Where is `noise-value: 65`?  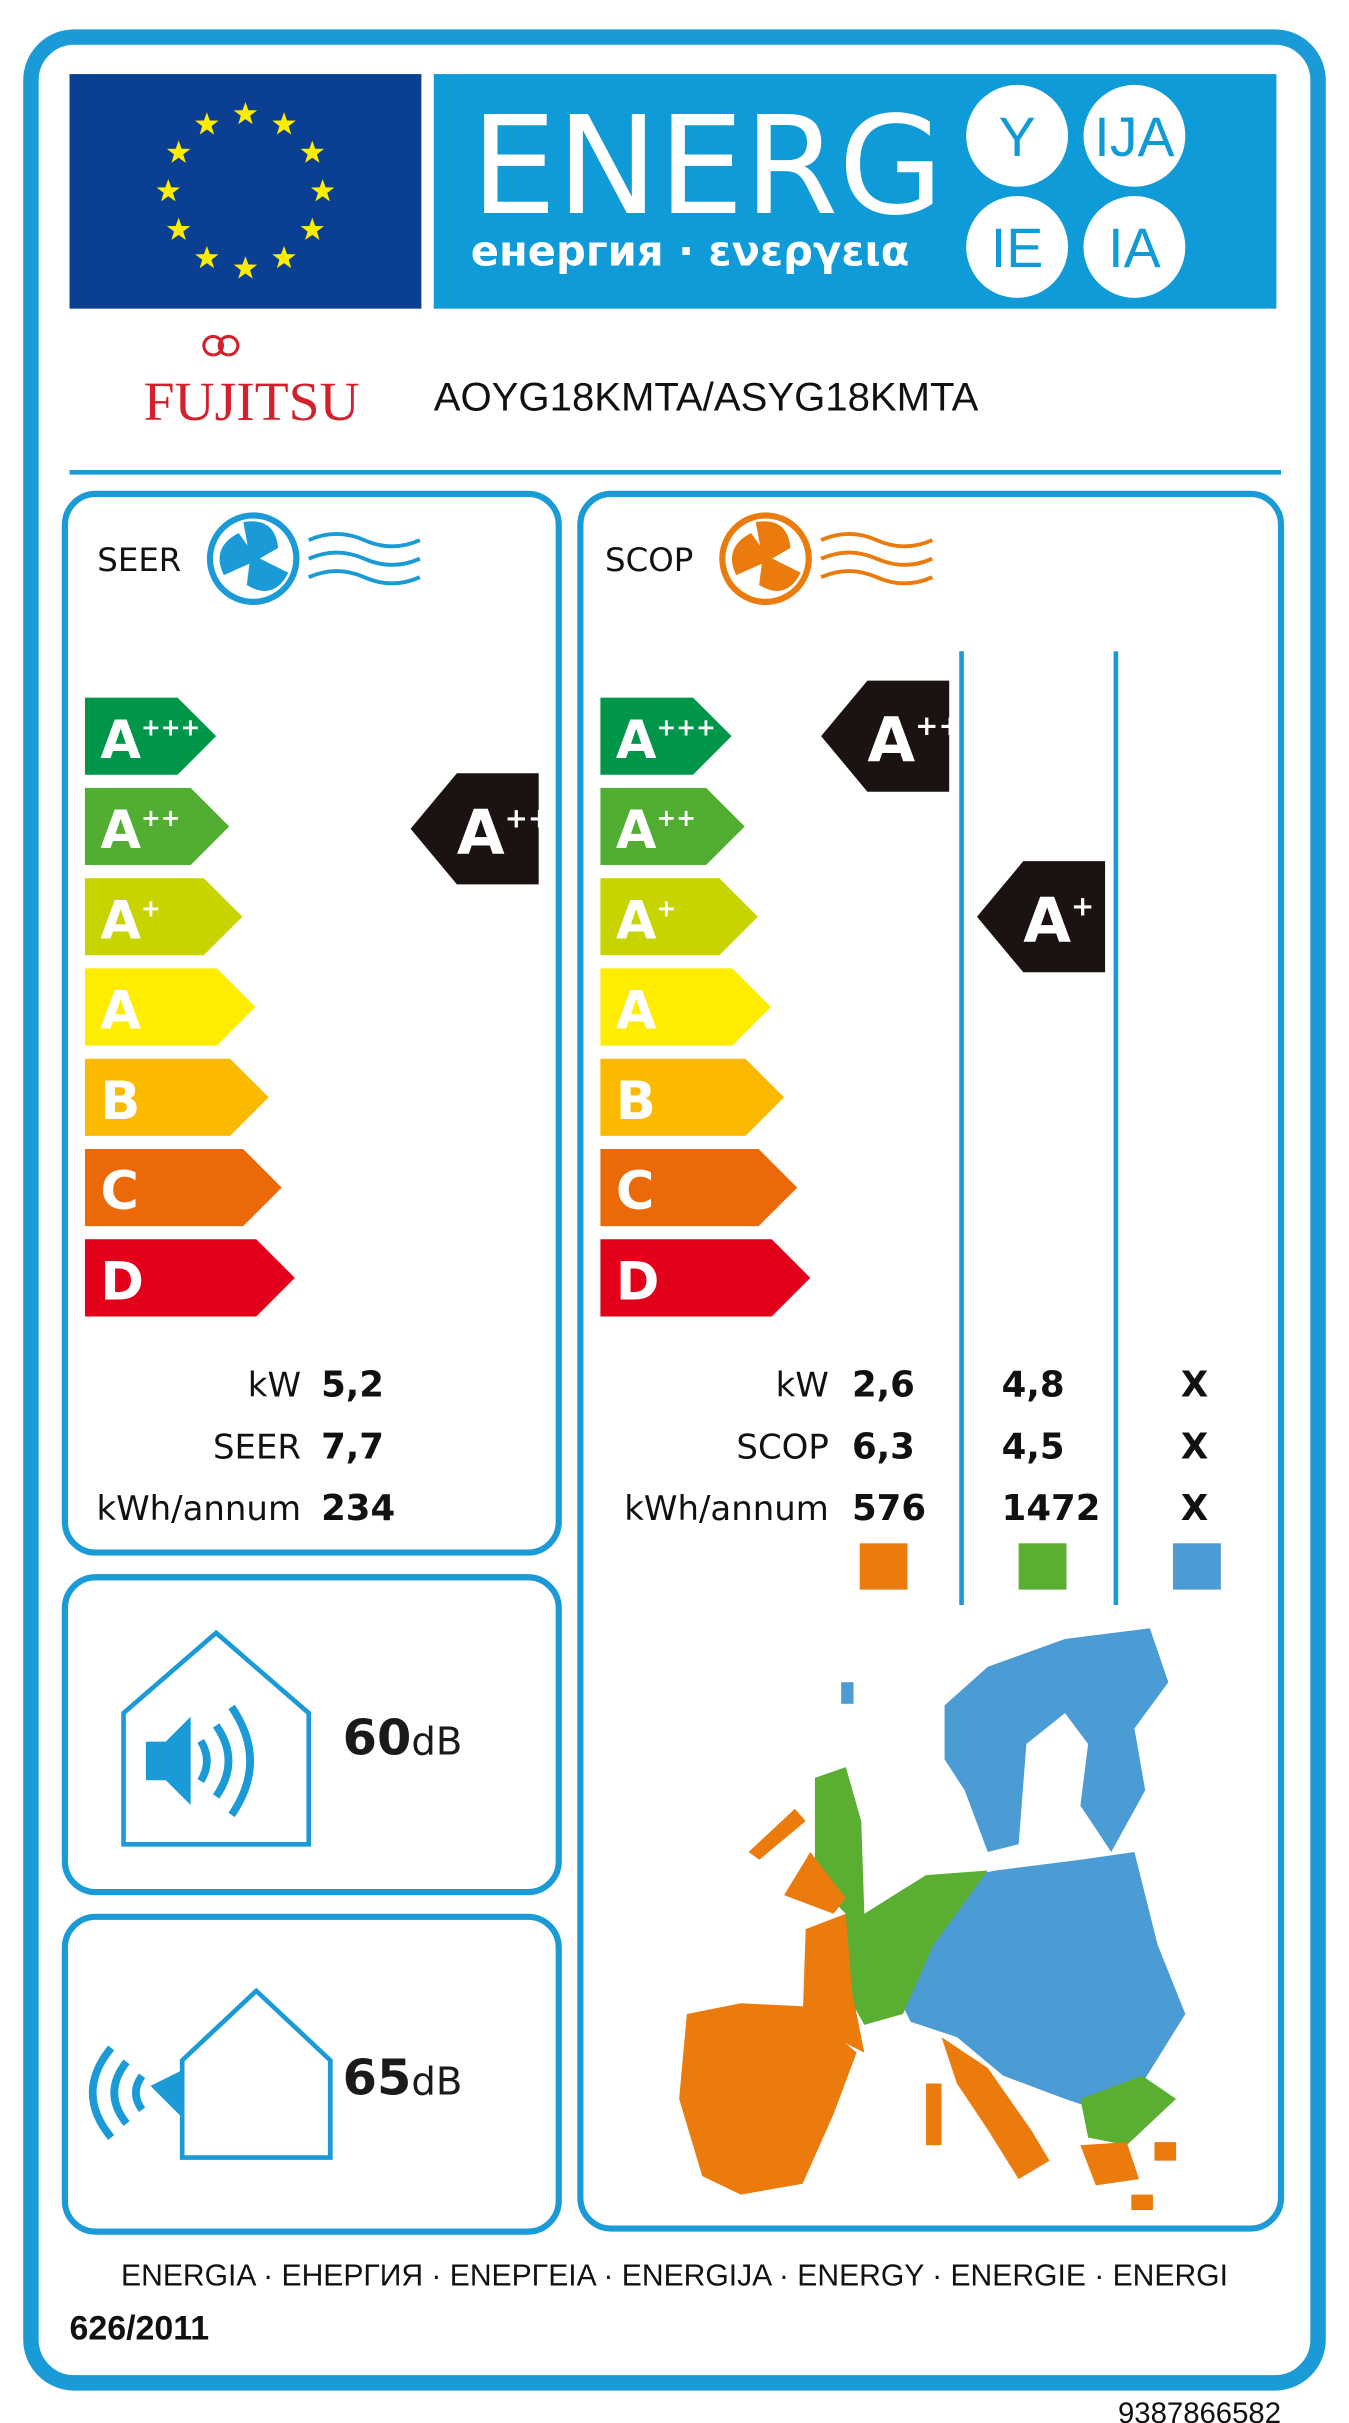 noise-value: 65 is located at coordinates (377, 2077).